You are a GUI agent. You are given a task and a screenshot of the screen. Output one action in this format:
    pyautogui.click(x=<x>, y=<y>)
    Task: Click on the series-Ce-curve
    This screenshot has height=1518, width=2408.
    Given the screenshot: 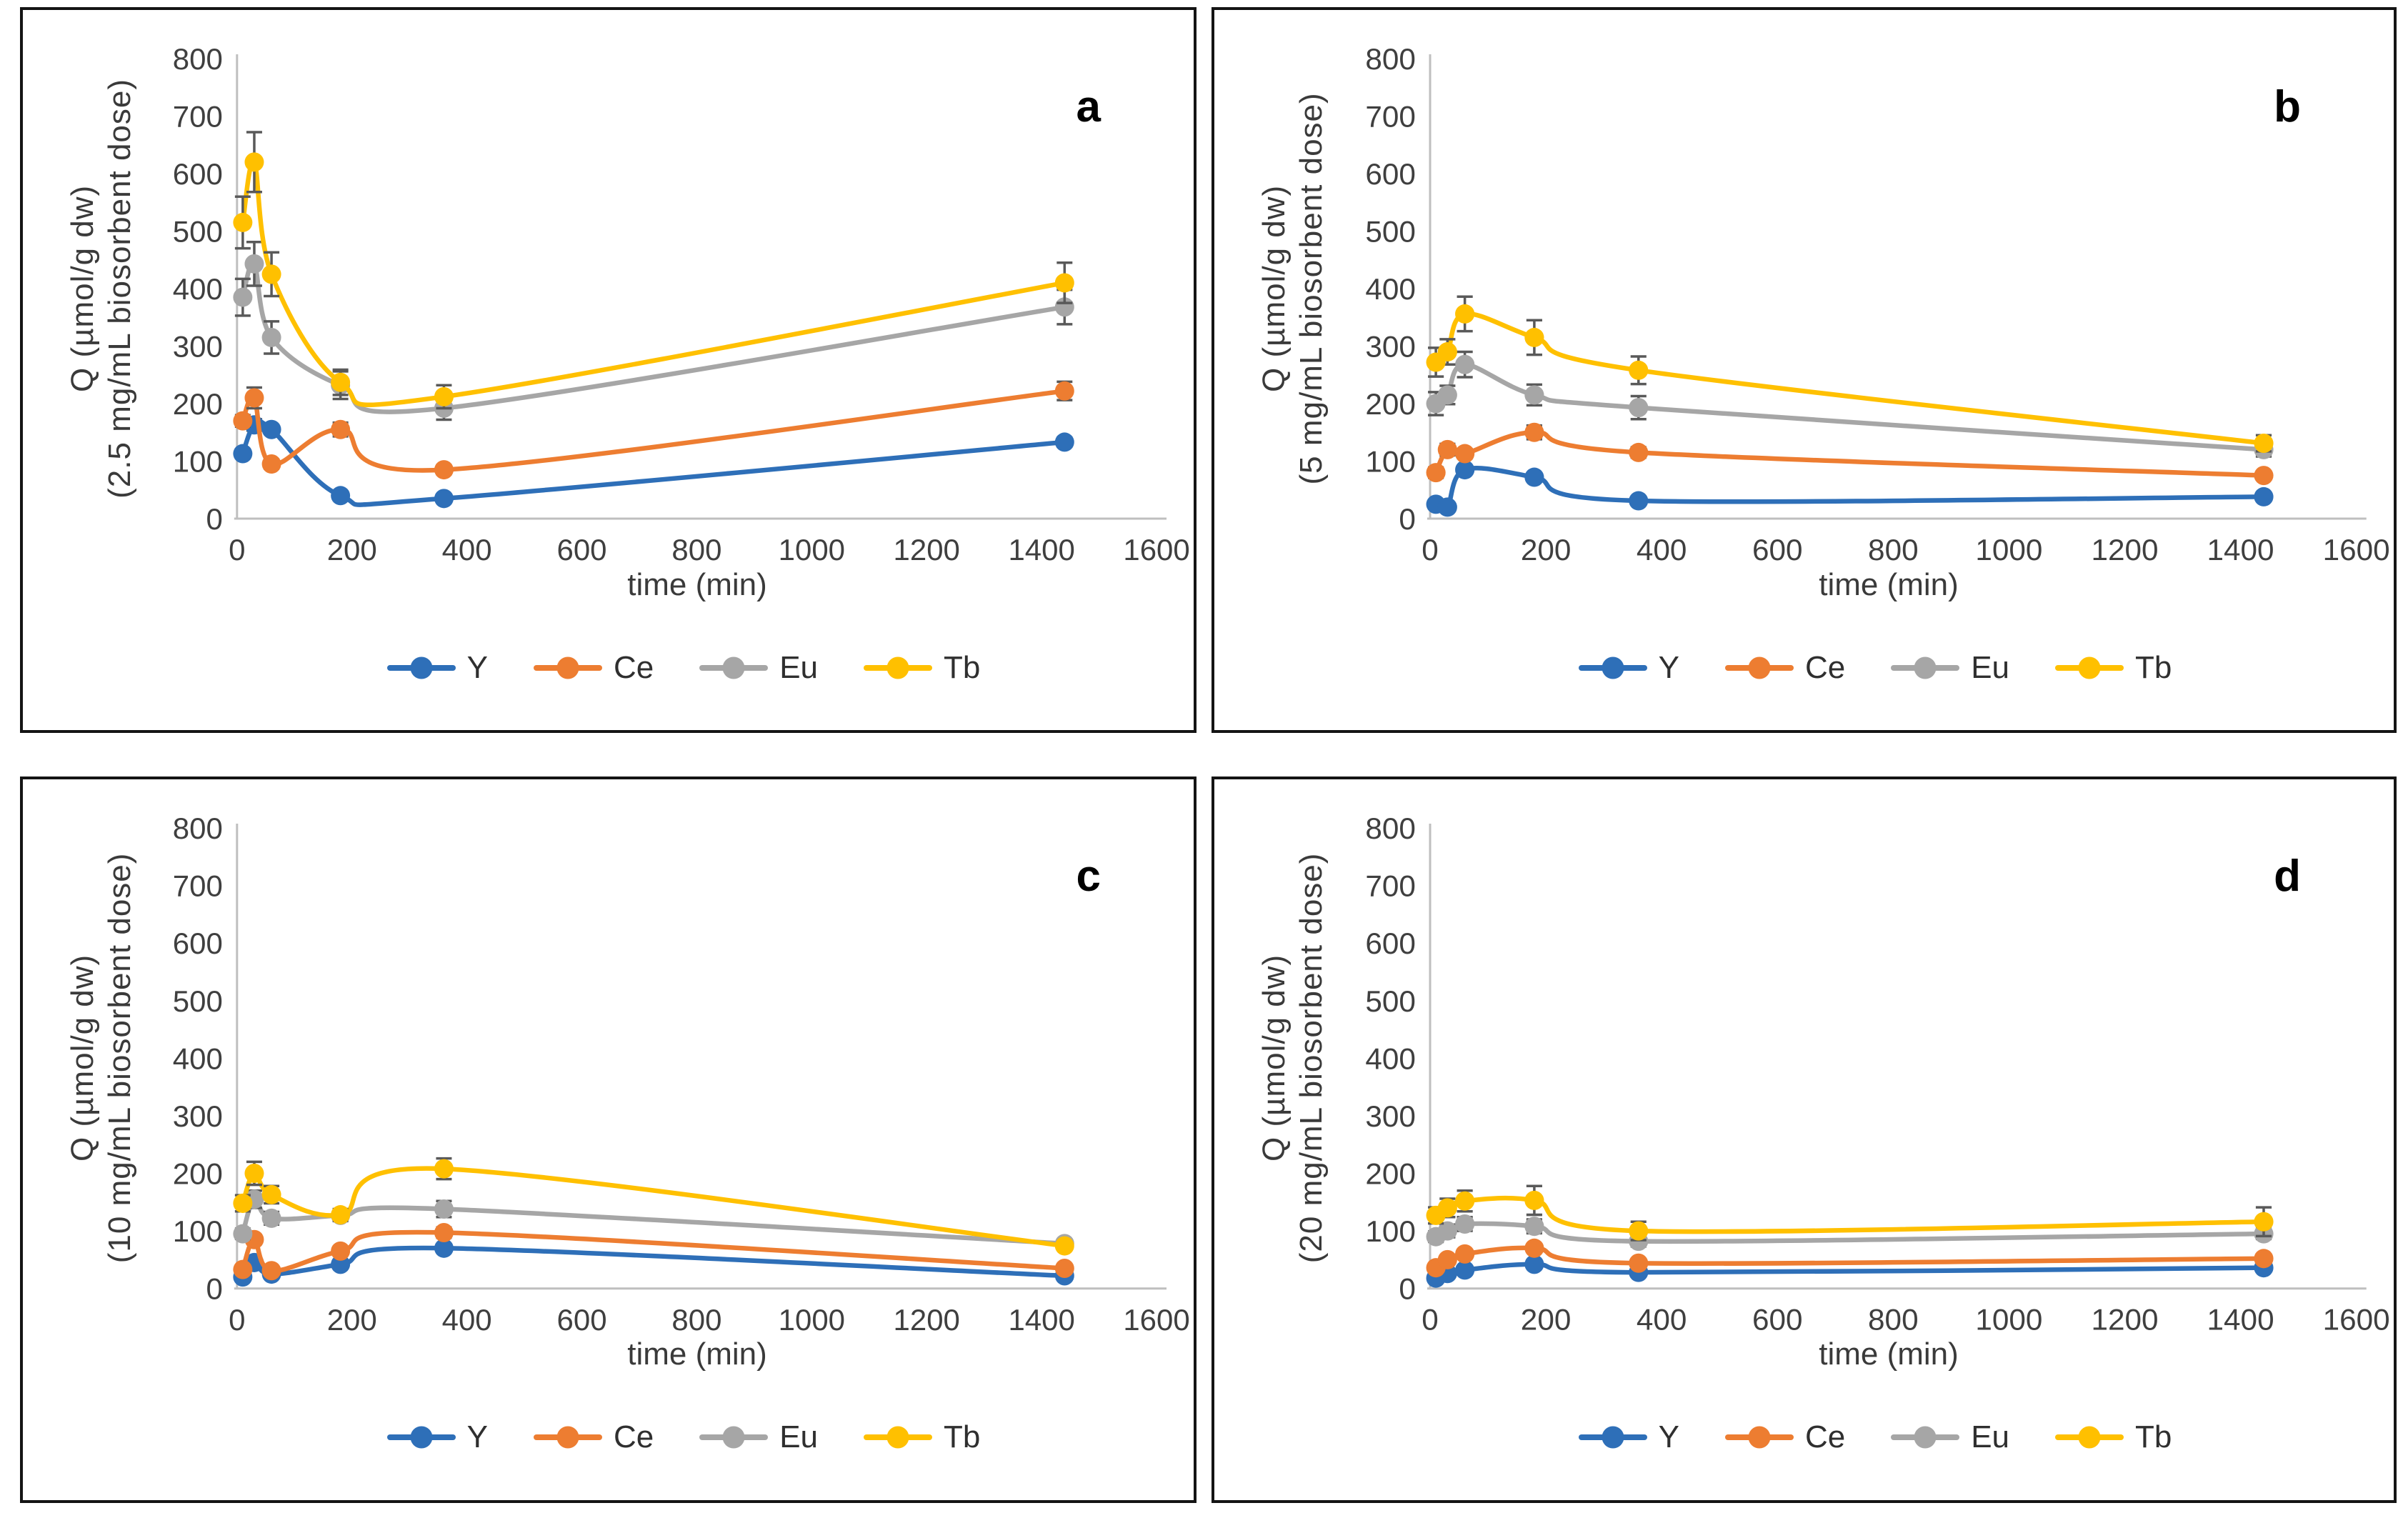 What is the action you would take?
    pyautogui.click(x=1850, y=454)
    